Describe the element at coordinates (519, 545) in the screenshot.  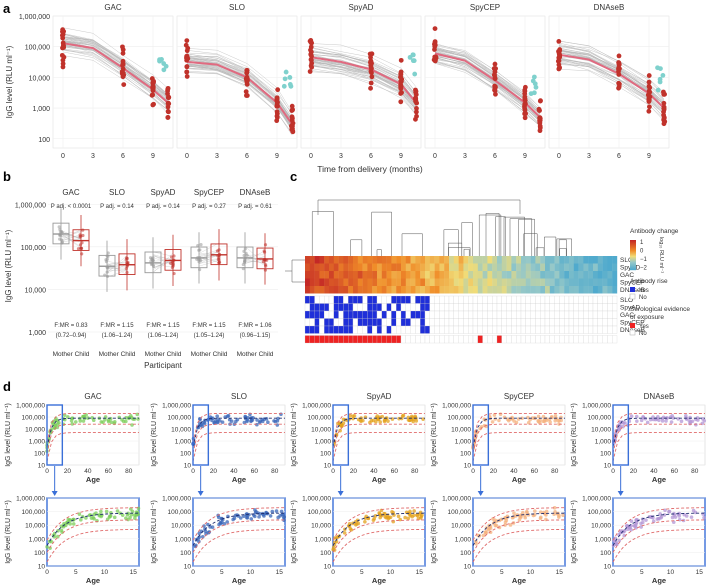
I see `fit-line` at that location.